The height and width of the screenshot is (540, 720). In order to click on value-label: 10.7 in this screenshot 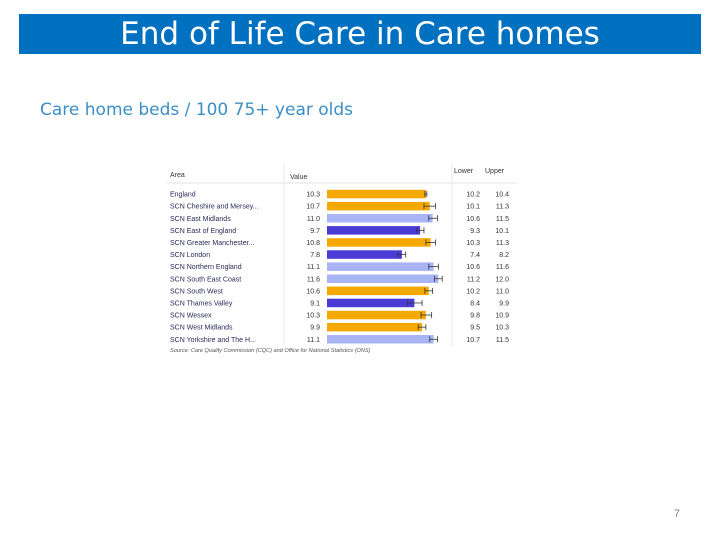, I will do `click(313, 207)`.